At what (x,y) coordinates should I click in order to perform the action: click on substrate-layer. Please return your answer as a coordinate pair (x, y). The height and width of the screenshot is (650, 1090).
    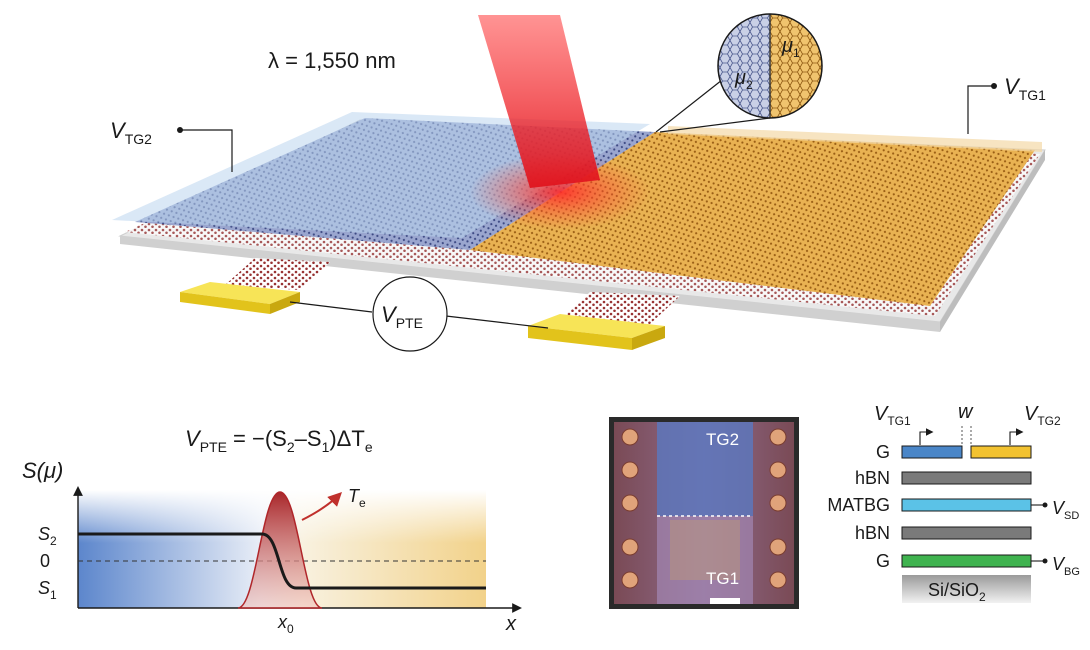
    Looking at the image, I should click on (966, 589).